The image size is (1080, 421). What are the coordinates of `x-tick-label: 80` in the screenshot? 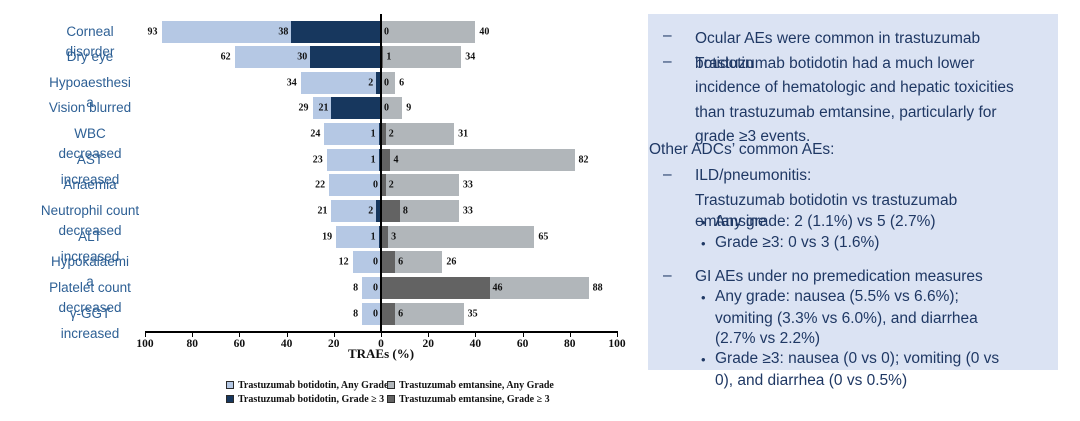 It's located at (570, 344).